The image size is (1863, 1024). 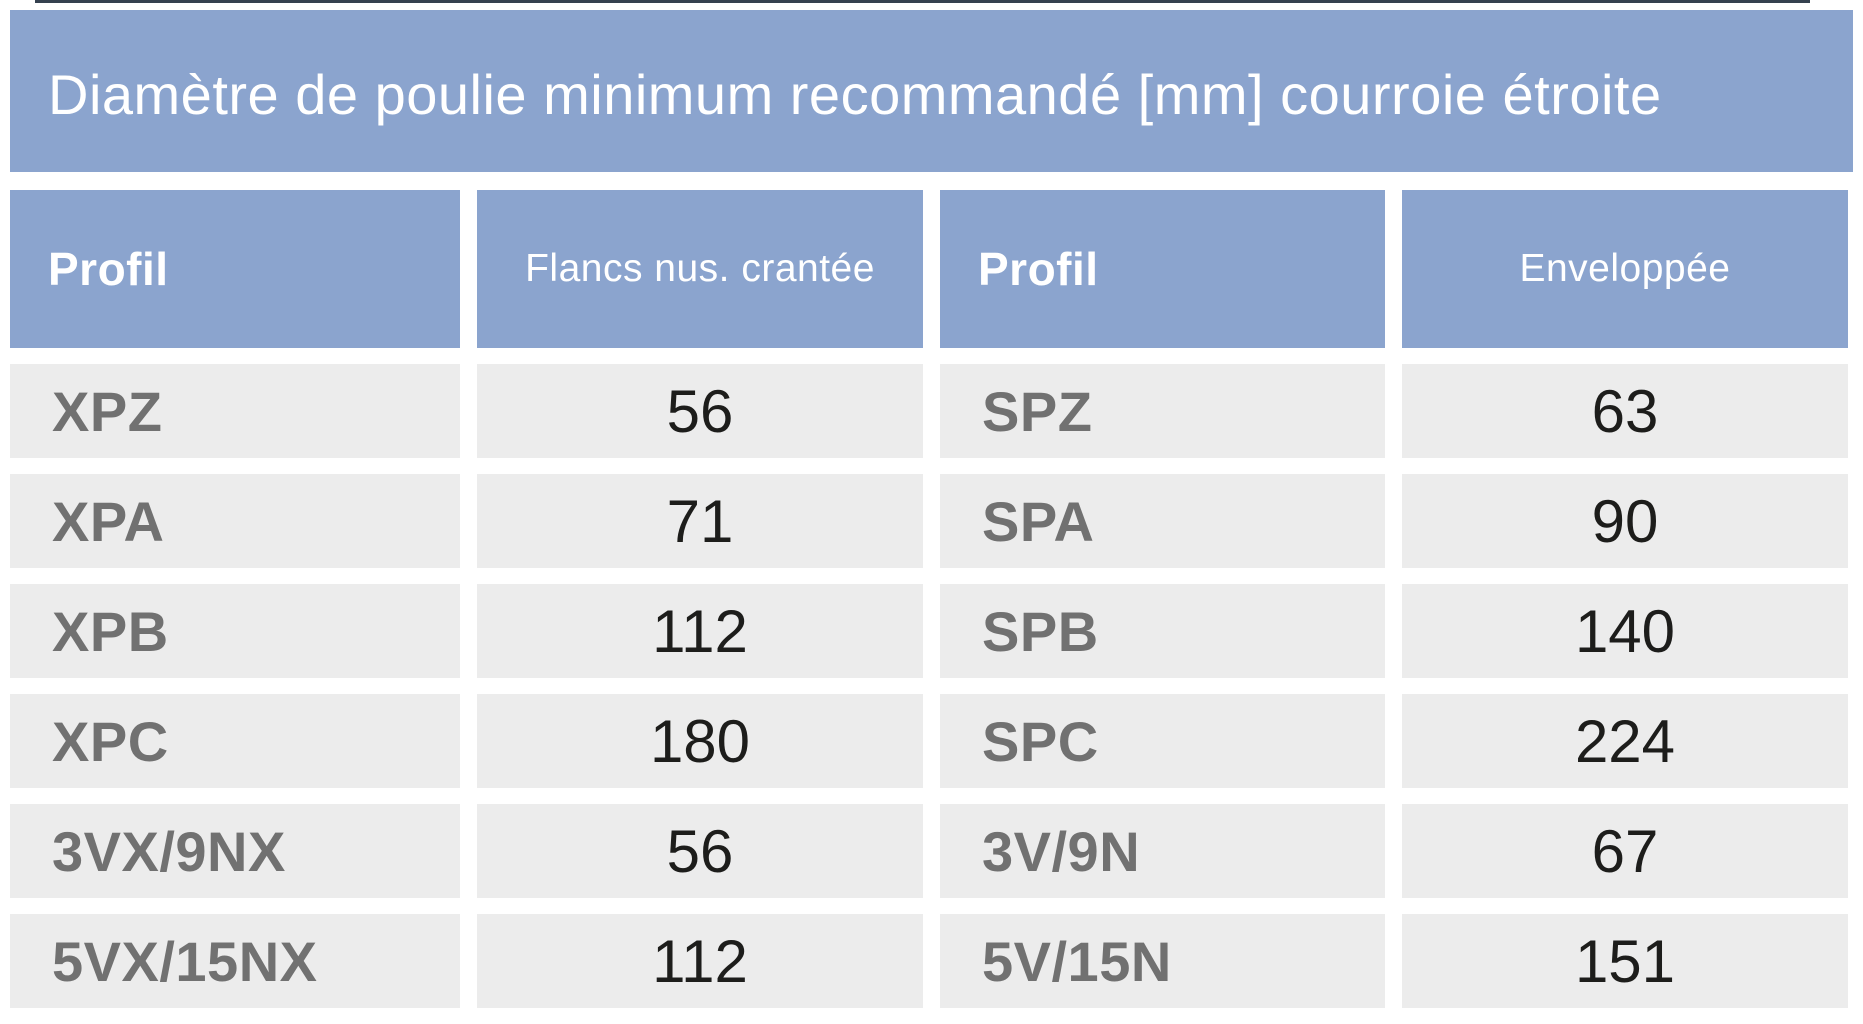 I want to click on value-cell: 151, so click(x=1625, y=961).